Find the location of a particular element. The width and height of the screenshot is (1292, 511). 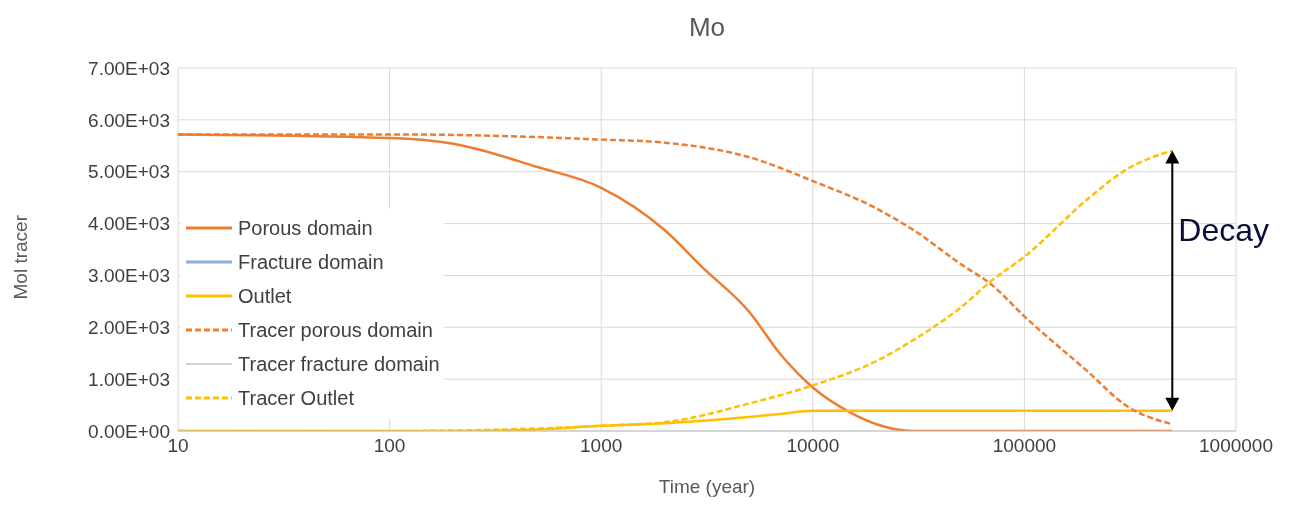

x-tick-label: 10000 is located at coordinates (813, 446).